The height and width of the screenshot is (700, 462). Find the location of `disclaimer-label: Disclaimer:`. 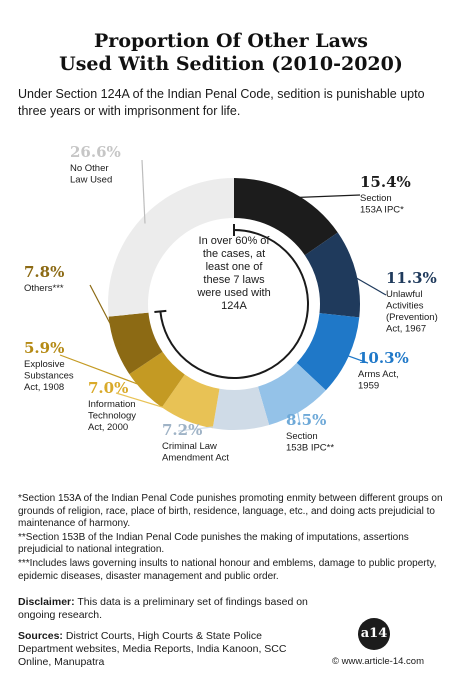

disclaimer-label: Disclaimer: is located at coordinates (46, 602).